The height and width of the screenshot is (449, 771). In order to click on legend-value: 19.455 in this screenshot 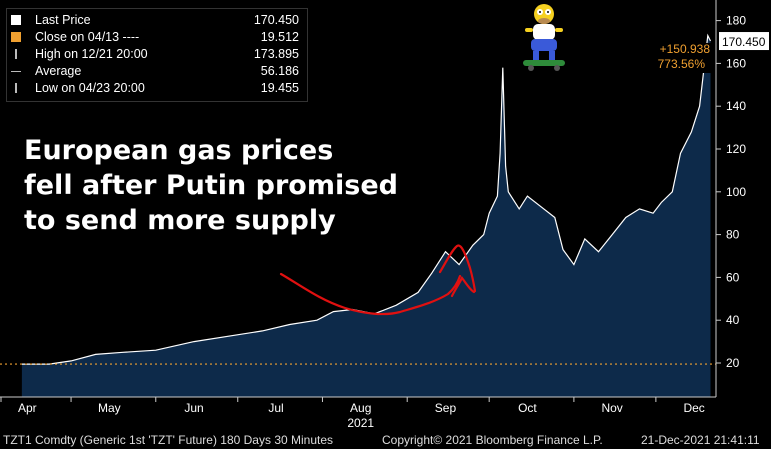, I will do `click(279, 88)`.